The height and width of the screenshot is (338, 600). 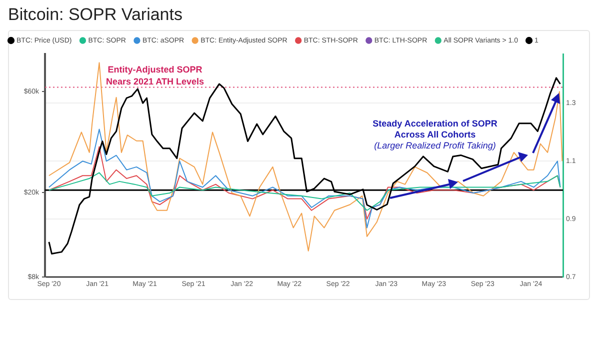 I want to click on annotation: Steady Acceleration of SOPR, so click(x=435, y=123).